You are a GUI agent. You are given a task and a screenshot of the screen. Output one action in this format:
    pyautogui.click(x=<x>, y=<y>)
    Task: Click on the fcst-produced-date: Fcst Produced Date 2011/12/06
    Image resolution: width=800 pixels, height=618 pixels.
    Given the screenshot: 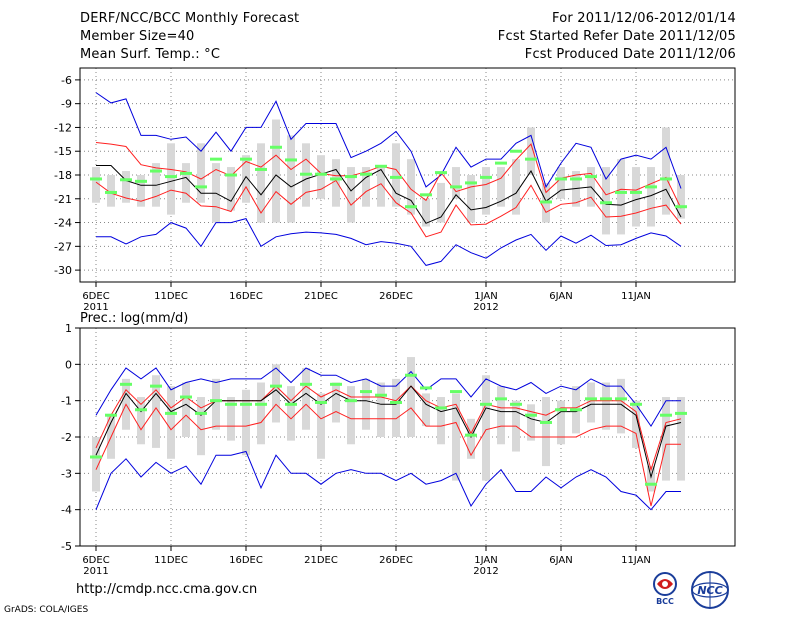 What is the action you would take?
    pyautogui.click(x=630, y=54)
    